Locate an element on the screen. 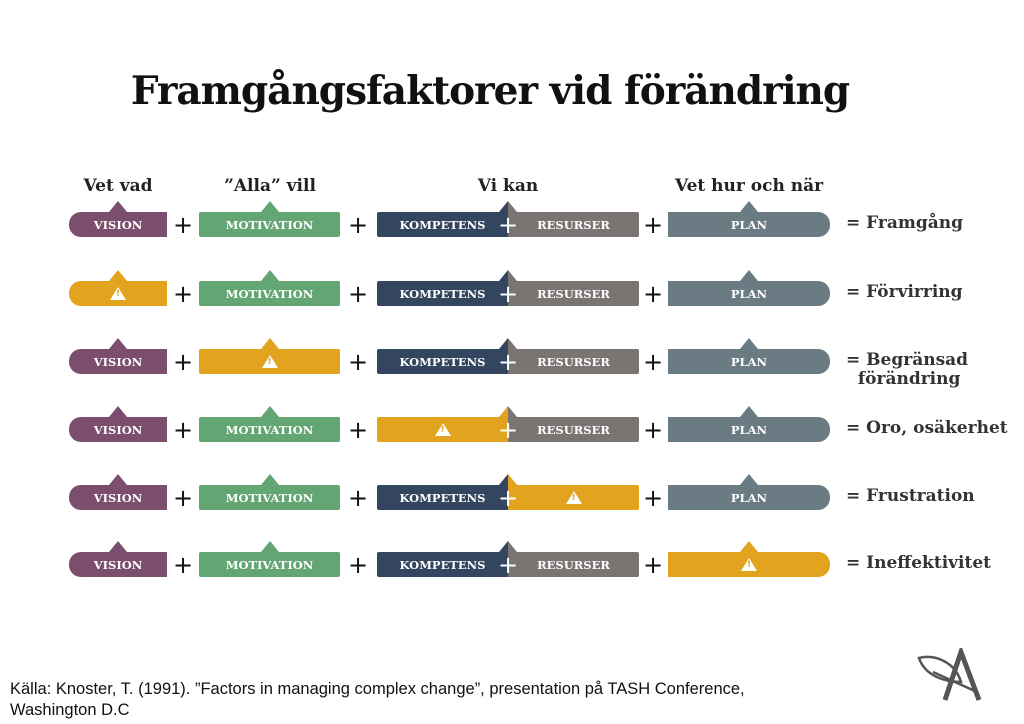 Image resolution: width=1024 pixels, height=724 pixels. logo-icon is located at coordinates (949, 674).